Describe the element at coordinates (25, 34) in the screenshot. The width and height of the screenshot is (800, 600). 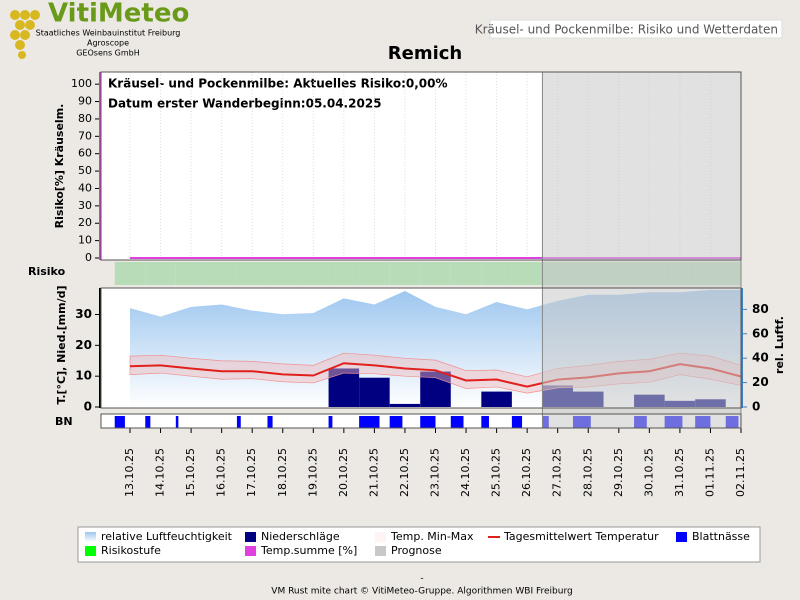
I see `logo-grapes` at that location.